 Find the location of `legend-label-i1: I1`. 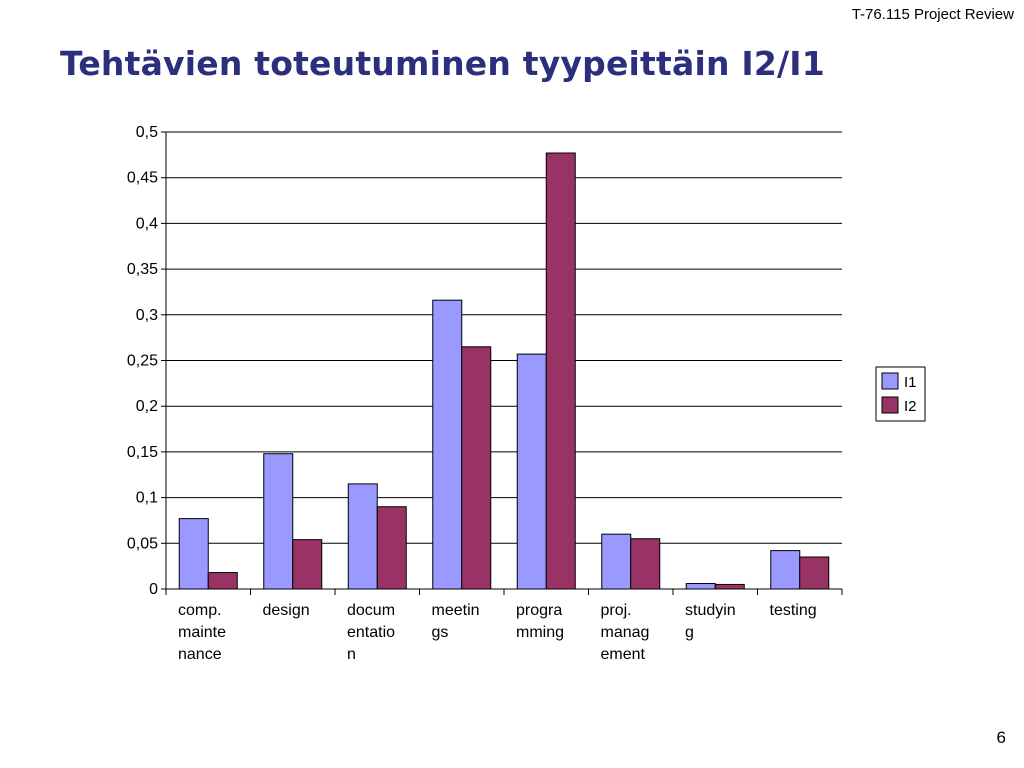

legend-label-i1: I1 is located at coordinates (910, 382).